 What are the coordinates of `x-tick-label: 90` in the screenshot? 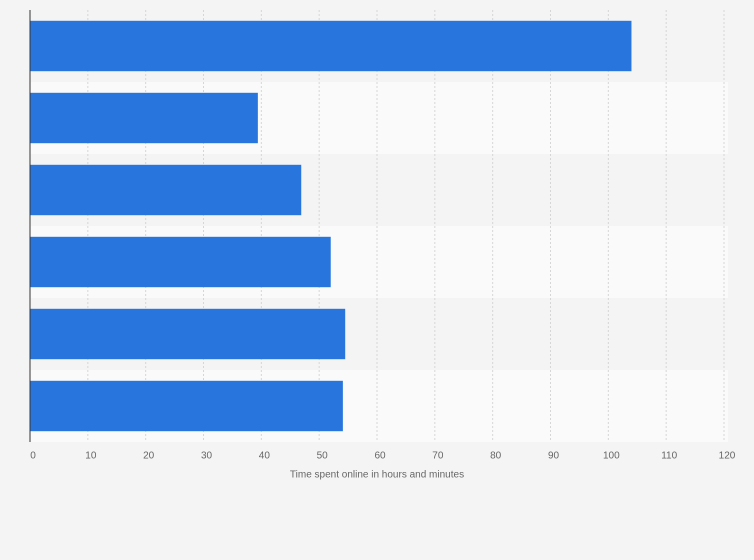 It's located at (554, 456).